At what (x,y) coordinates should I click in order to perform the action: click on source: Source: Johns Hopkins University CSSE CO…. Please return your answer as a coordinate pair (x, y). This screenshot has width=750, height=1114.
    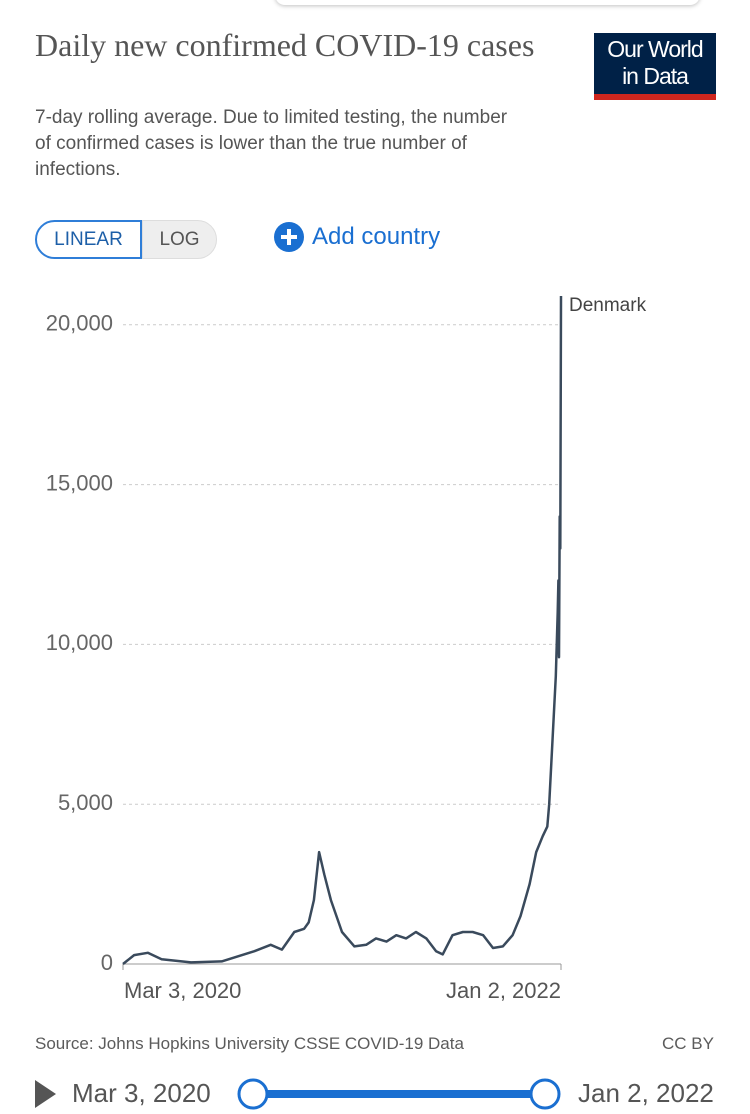
    Looking at the image, I should click on (249, 1043).